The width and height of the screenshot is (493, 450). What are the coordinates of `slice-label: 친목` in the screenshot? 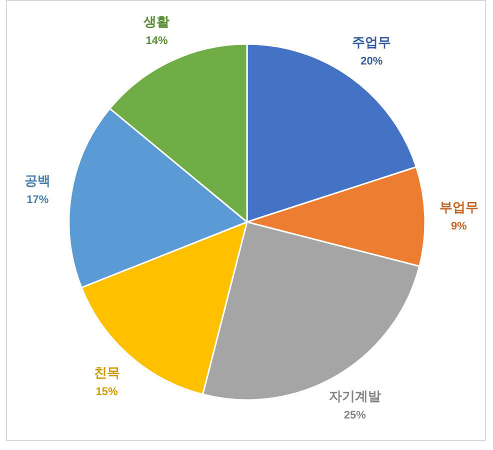 It's located at (107, 374).